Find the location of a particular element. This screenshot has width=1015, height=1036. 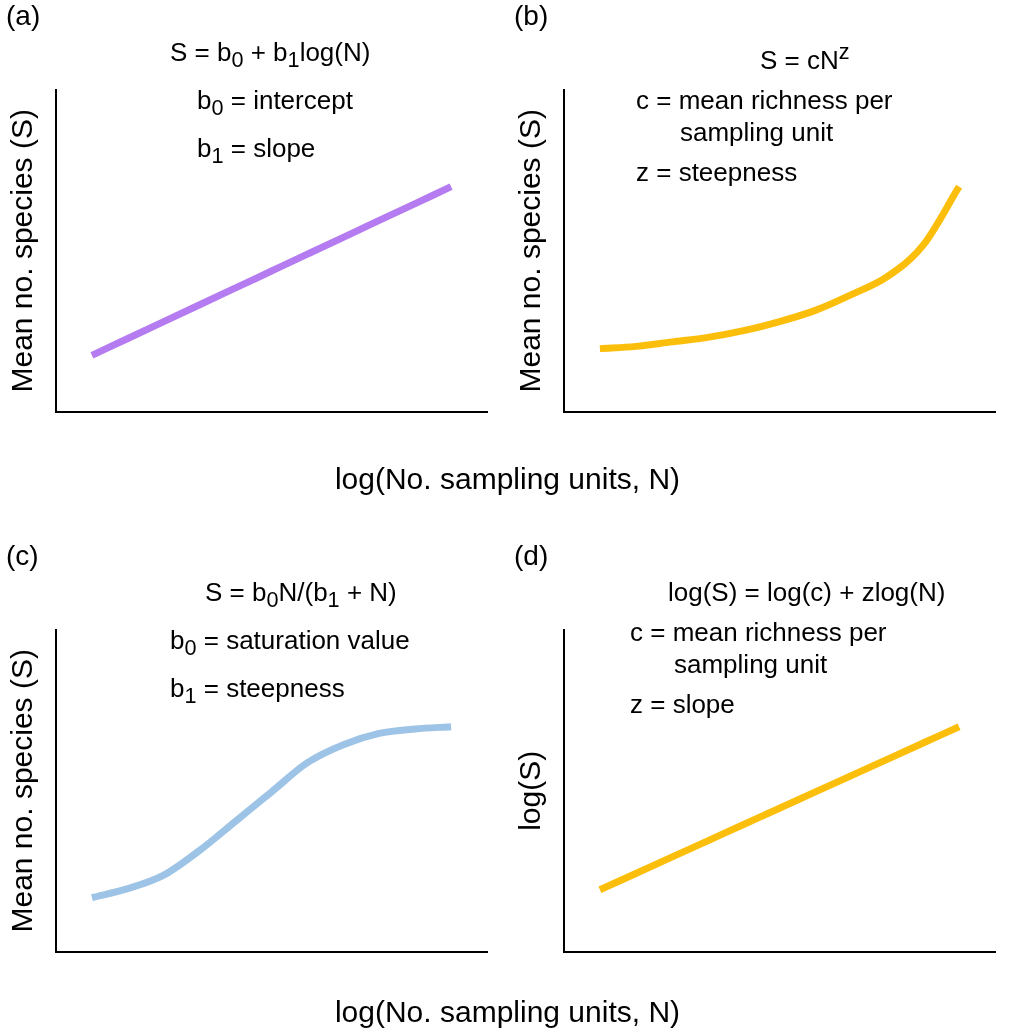

text: log(S) = log(c) + zlog(N) is located at coordinates (807, 592).